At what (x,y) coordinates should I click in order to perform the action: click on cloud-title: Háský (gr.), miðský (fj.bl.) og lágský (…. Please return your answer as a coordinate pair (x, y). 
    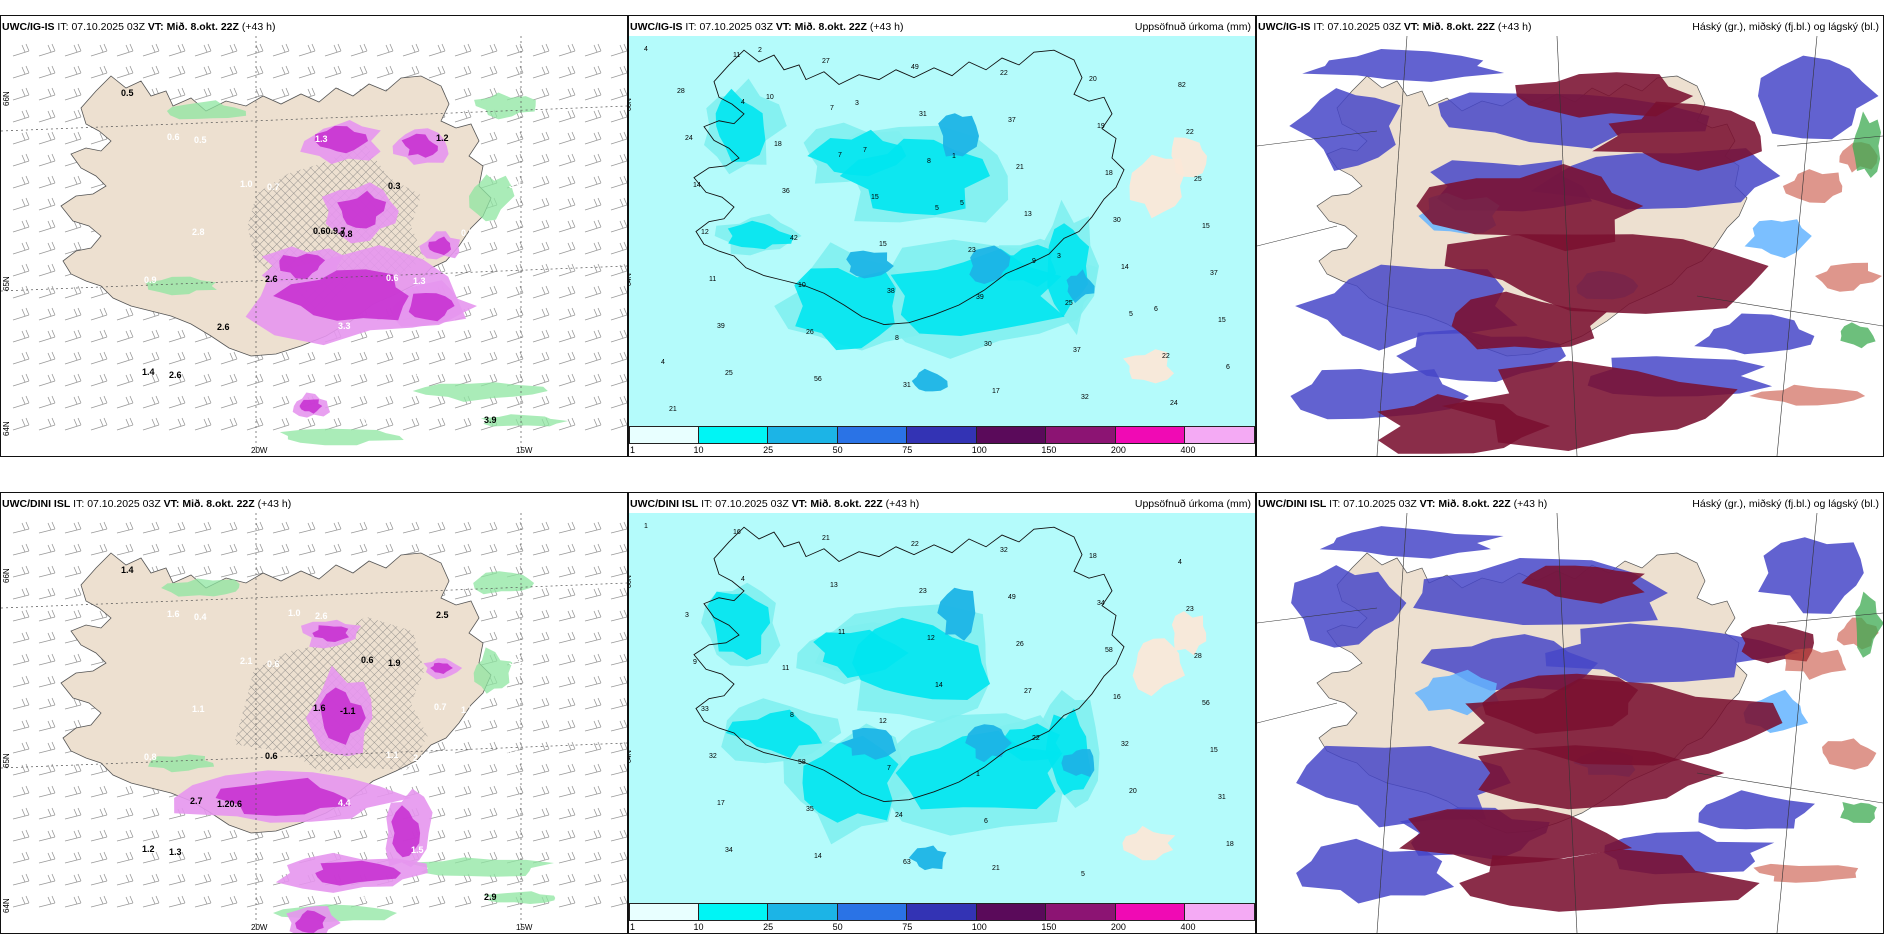
    Looking at the image, I should click on (1785, 27).